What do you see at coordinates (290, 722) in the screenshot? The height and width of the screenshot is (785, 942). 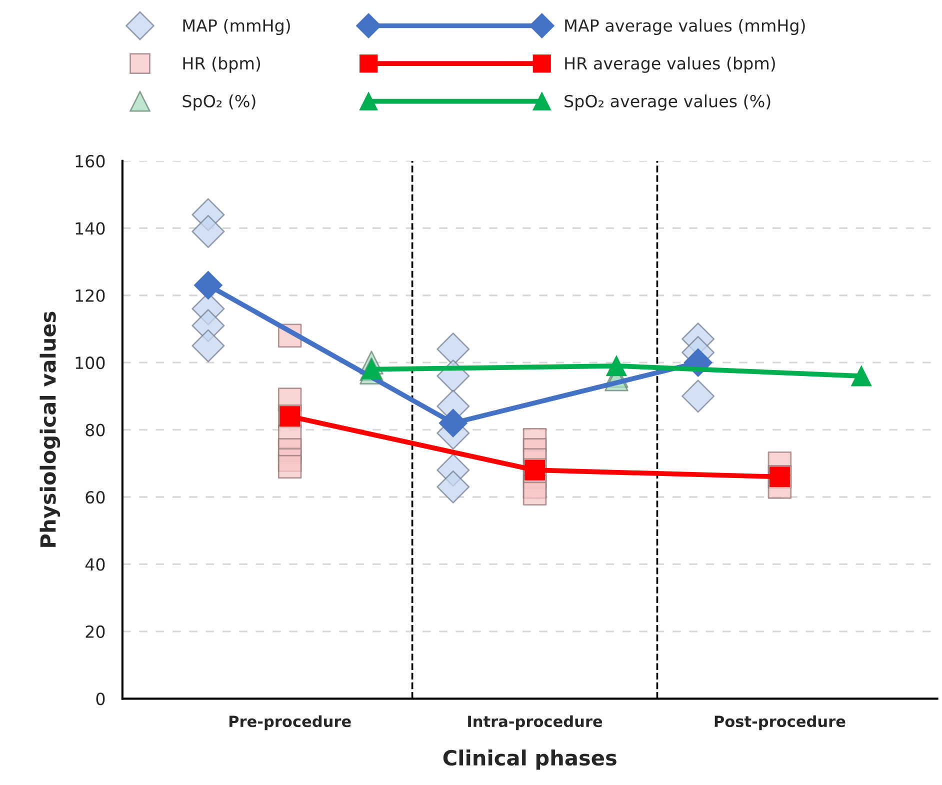 I see `x-tick-label: Pre-procedure` at bounding box center [290, 722].